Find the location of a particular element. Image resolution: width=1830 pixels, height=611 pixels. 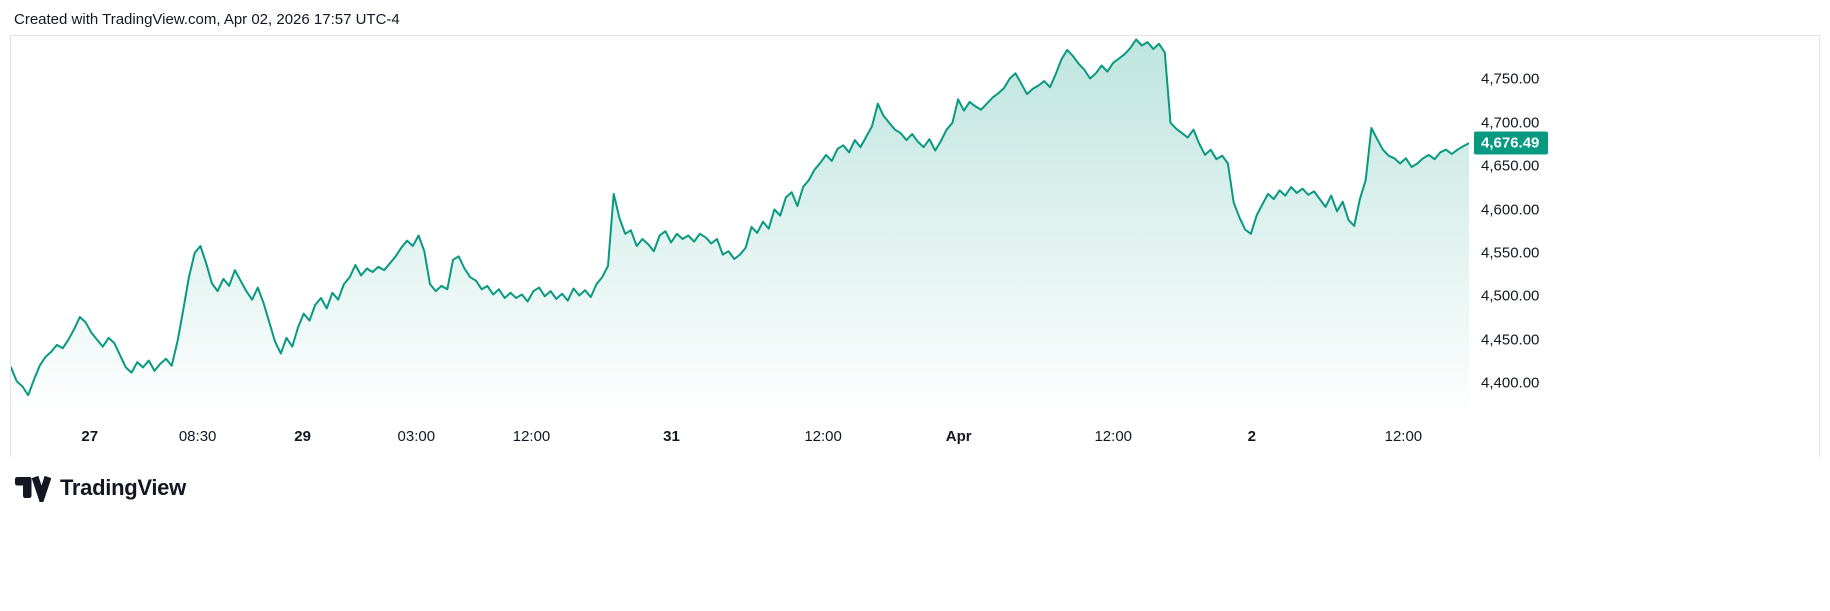

time-axis-label: 31 is located at coordinates (671, 436).